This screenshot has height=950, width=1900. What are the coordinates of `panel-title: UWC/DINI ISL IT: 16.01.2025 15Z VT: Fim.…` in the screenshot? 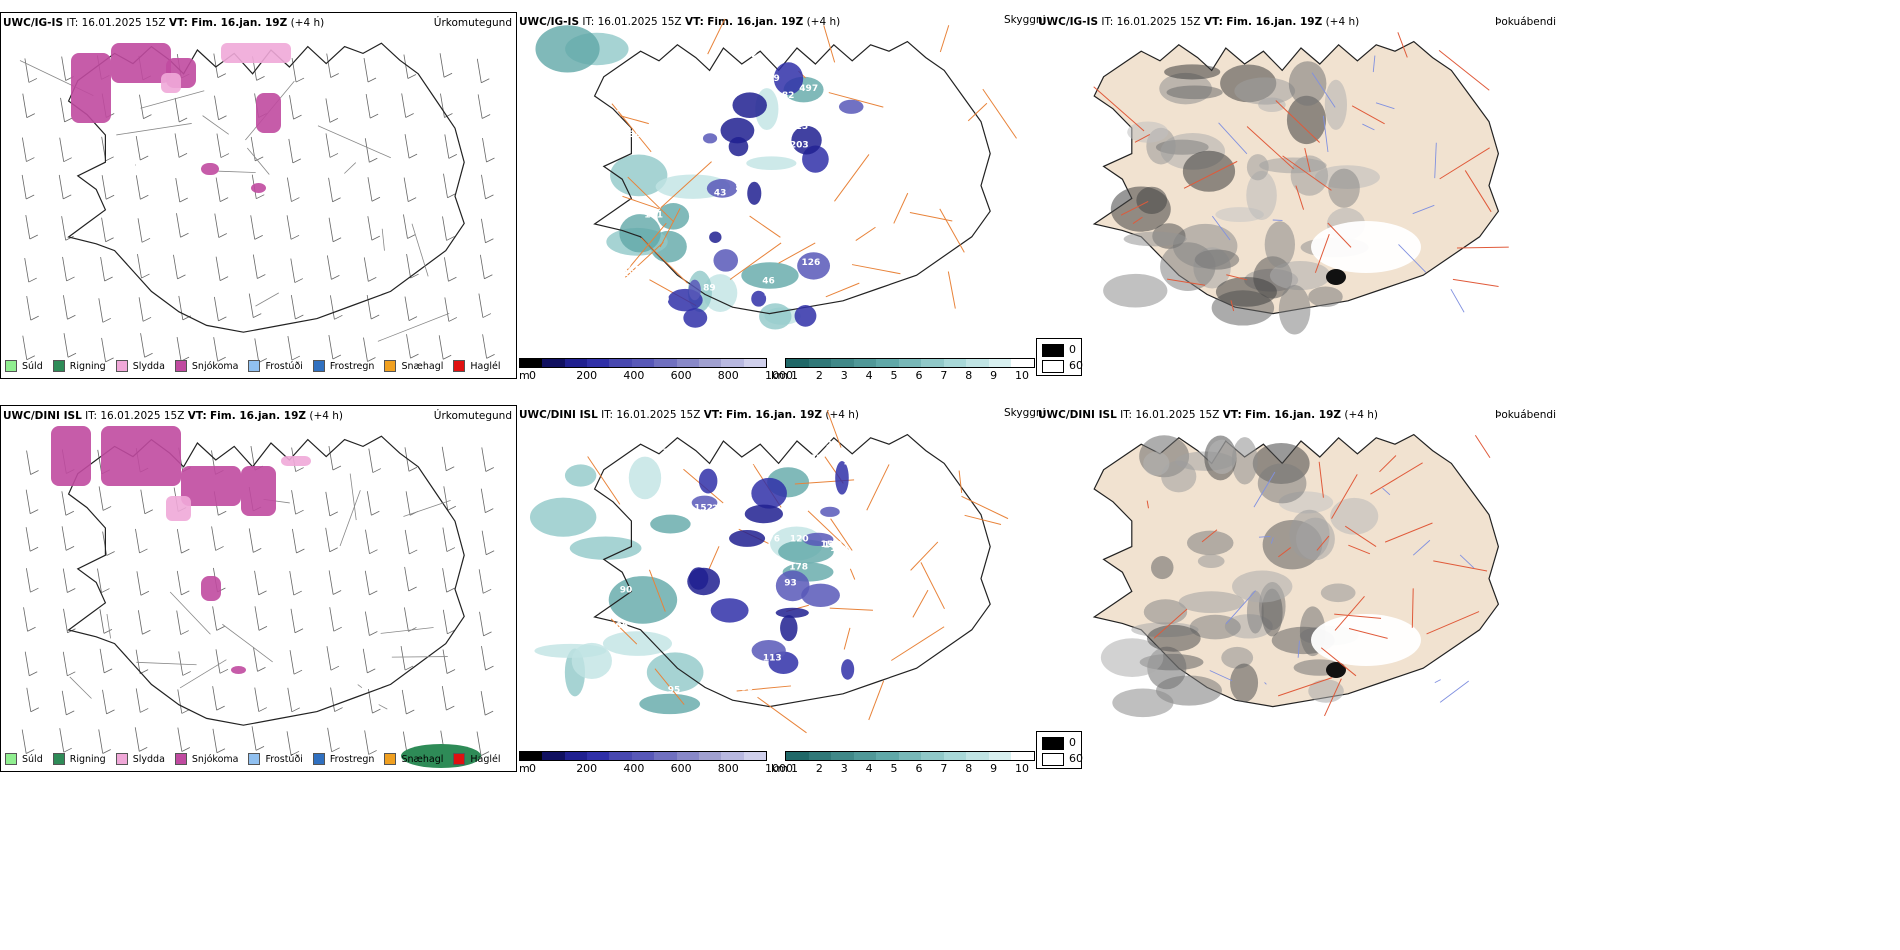 It's located at (1208, 415).